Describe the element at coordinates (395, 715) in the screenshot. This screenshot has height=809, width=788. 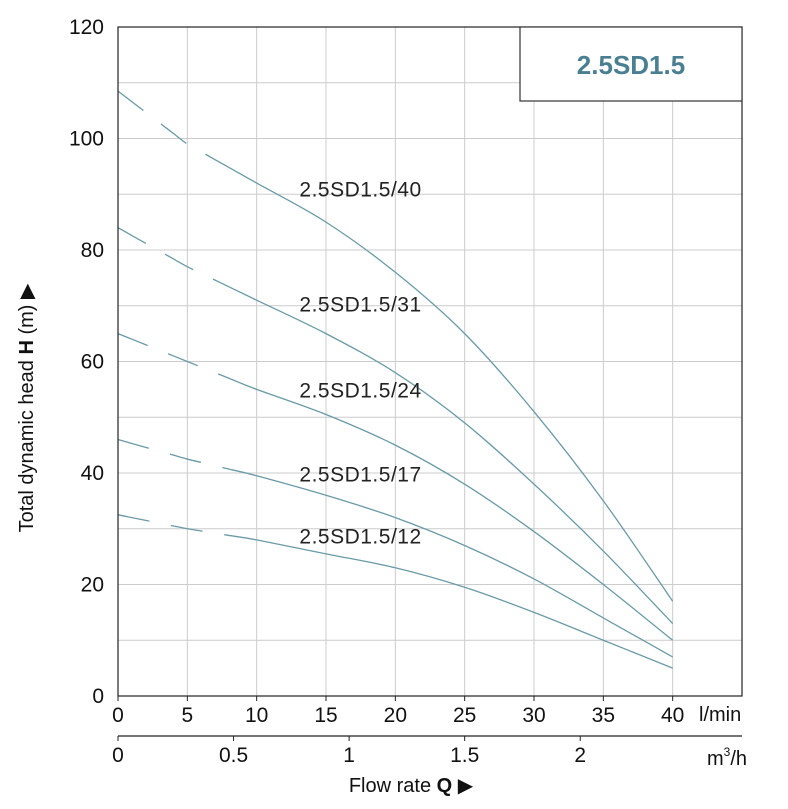
I see `x-tick-label-lmin: 20` at that location.